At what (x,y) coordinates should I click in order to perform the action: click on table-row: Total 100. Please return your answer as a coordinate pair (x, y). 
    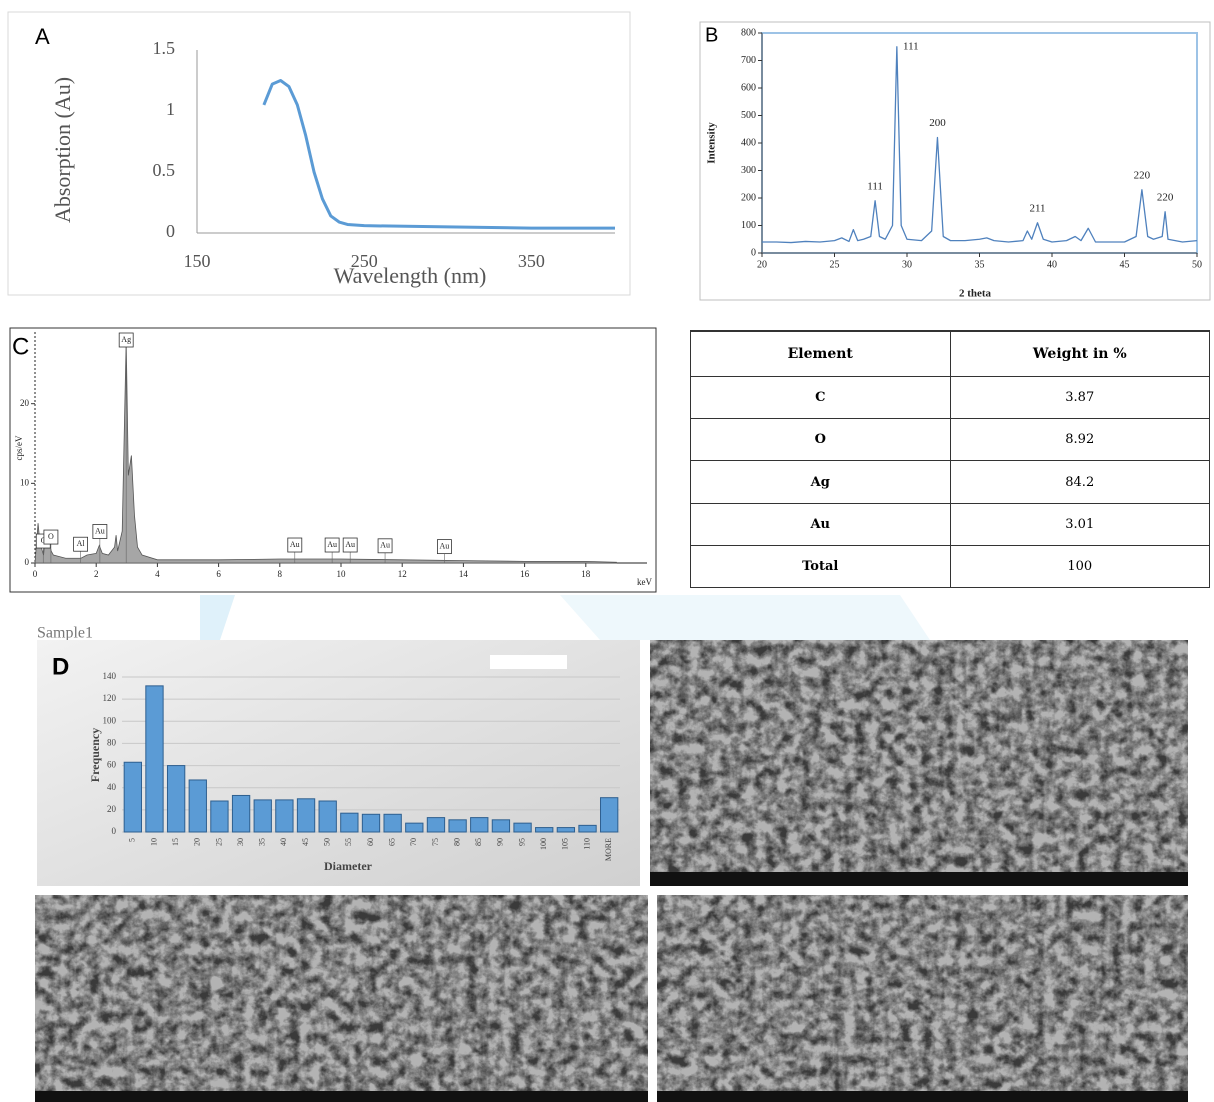
    Looking at the image, I should click on (950, 566).